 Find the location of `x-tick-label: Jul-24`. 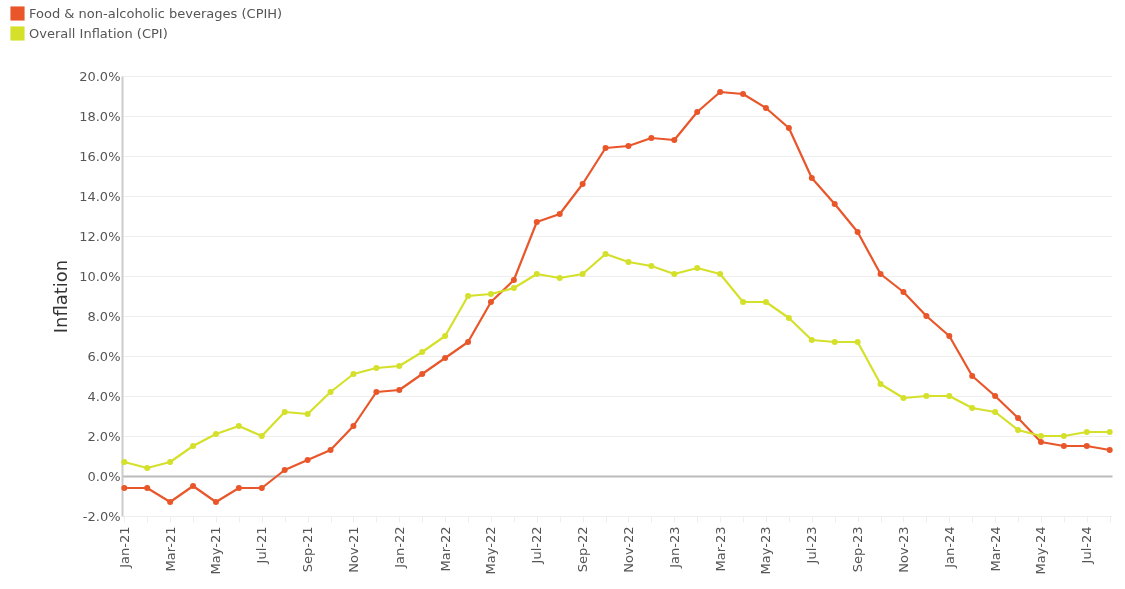

x-tick-label: Jul-24 is located at coordinates (1087, 545).